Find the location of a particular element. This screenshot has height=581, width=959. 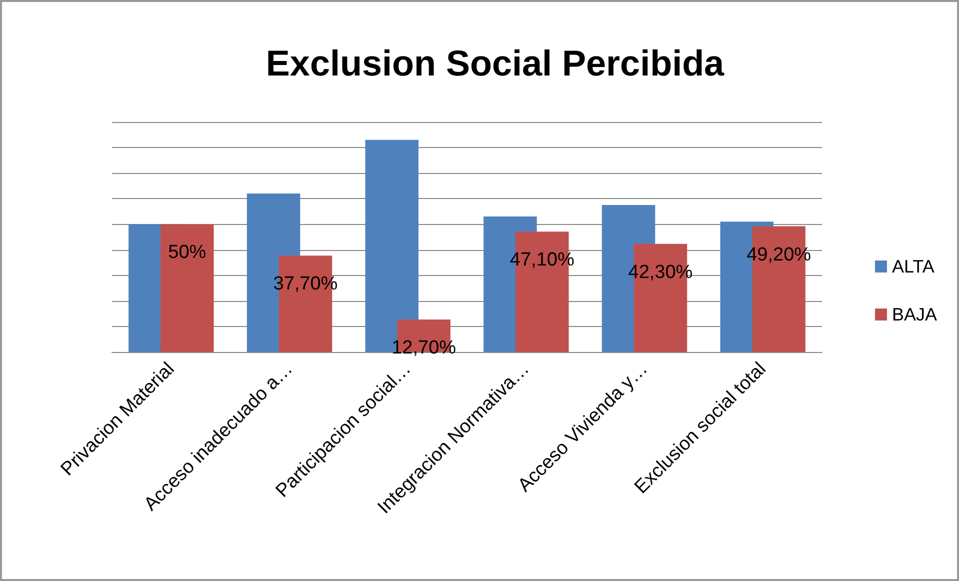

legend-label: BAJA is located at coordinates (915, 314).